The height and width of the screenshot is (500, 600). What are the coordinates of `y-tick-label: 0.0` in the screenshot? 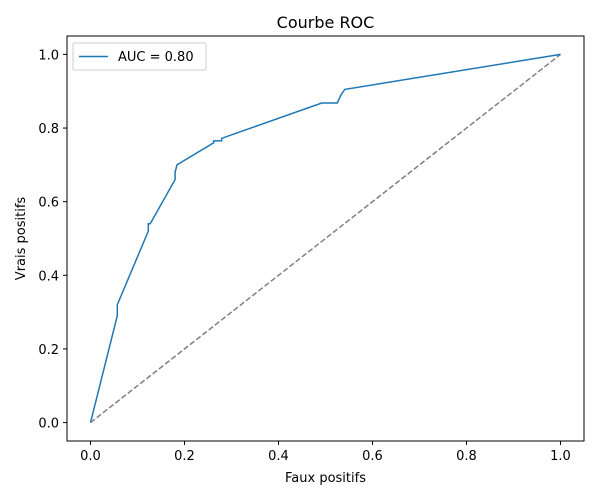 It's located at (48, 424).